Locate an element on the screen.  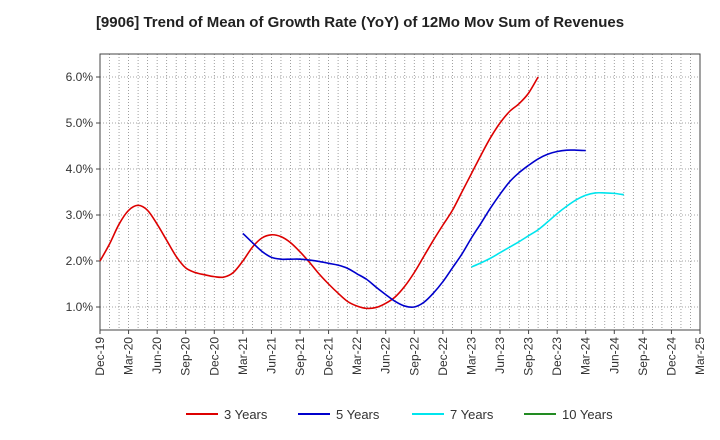
x-tick-label: Mar-25 is located at coordinates (700, 356).